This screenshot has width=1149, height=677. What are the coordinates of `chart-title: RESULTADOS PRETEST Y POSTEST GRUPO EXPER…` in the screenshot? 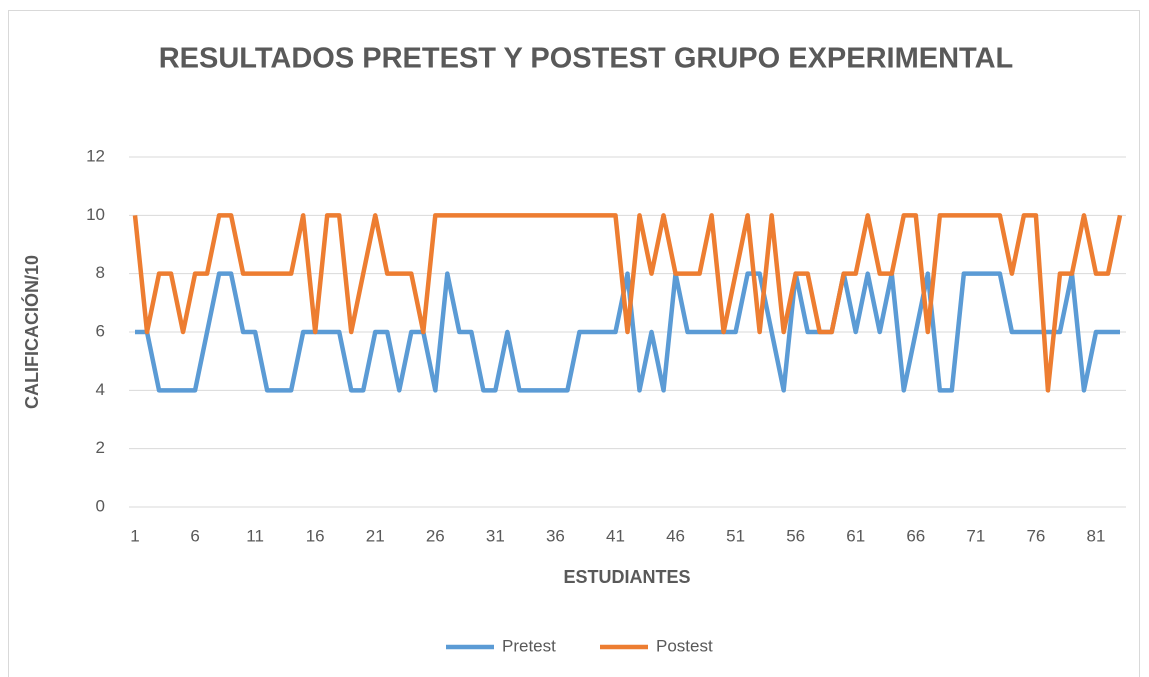 It's located at (586, 59).